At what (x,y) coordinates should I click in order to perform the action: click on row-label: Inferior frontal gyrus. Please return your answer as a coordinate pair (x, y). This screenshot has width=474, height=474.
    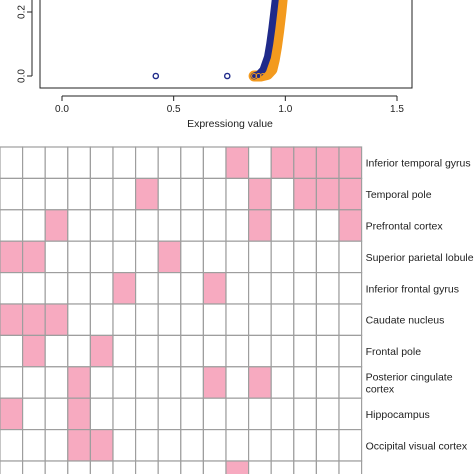
    Looking at the image, I should click on (412, 289).